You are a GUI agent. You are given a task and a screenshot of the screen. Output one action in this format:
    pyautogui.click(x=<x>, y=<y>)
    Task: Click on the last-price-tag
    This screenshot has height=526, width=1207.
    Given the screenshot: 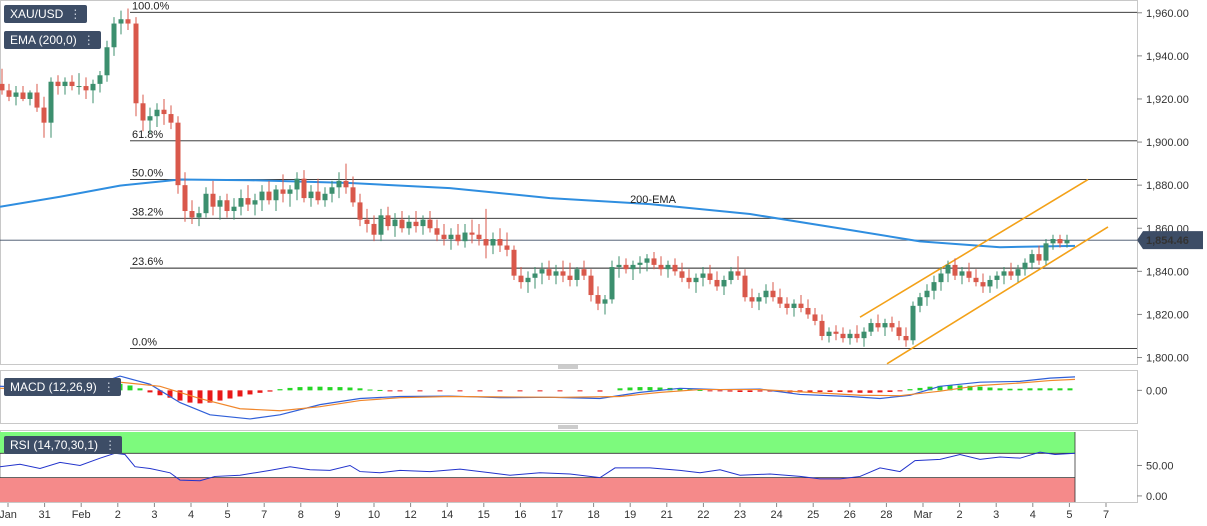 What is the action you would take?
    pyautogui.click(x=1170, y=240)
    